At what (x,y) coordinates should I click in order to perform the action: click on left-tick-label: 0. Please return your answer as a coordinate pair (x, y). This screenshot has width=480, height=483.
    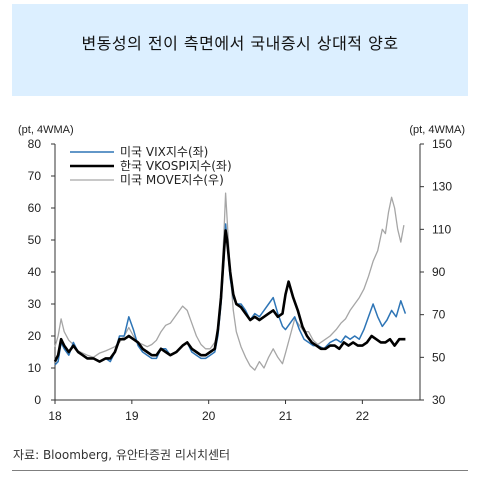
    Looking at the image, I should click on (37, 400).